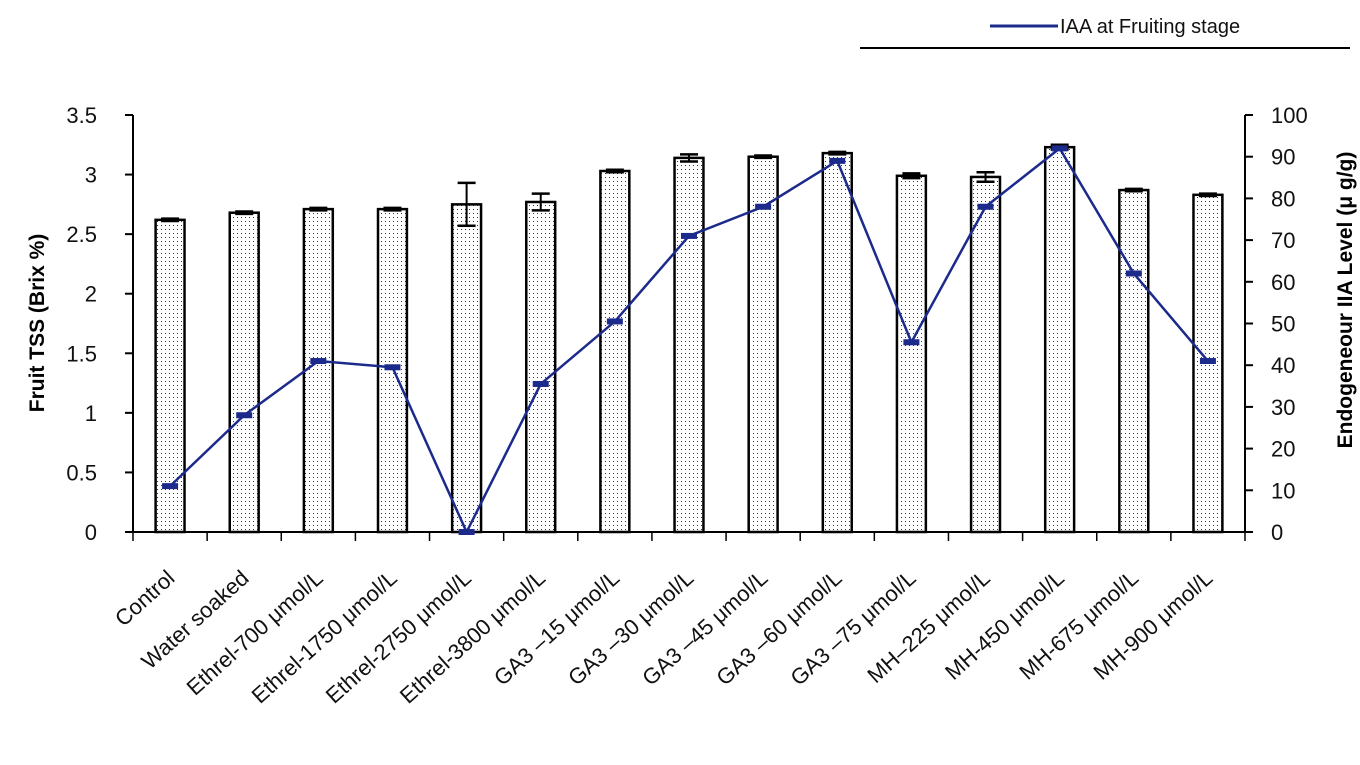 This screenshot has width=1360, height=765. Describe the element at coordinates (81, 472) in the screenshot. I see `y-tick-label: 0.5` at that location.